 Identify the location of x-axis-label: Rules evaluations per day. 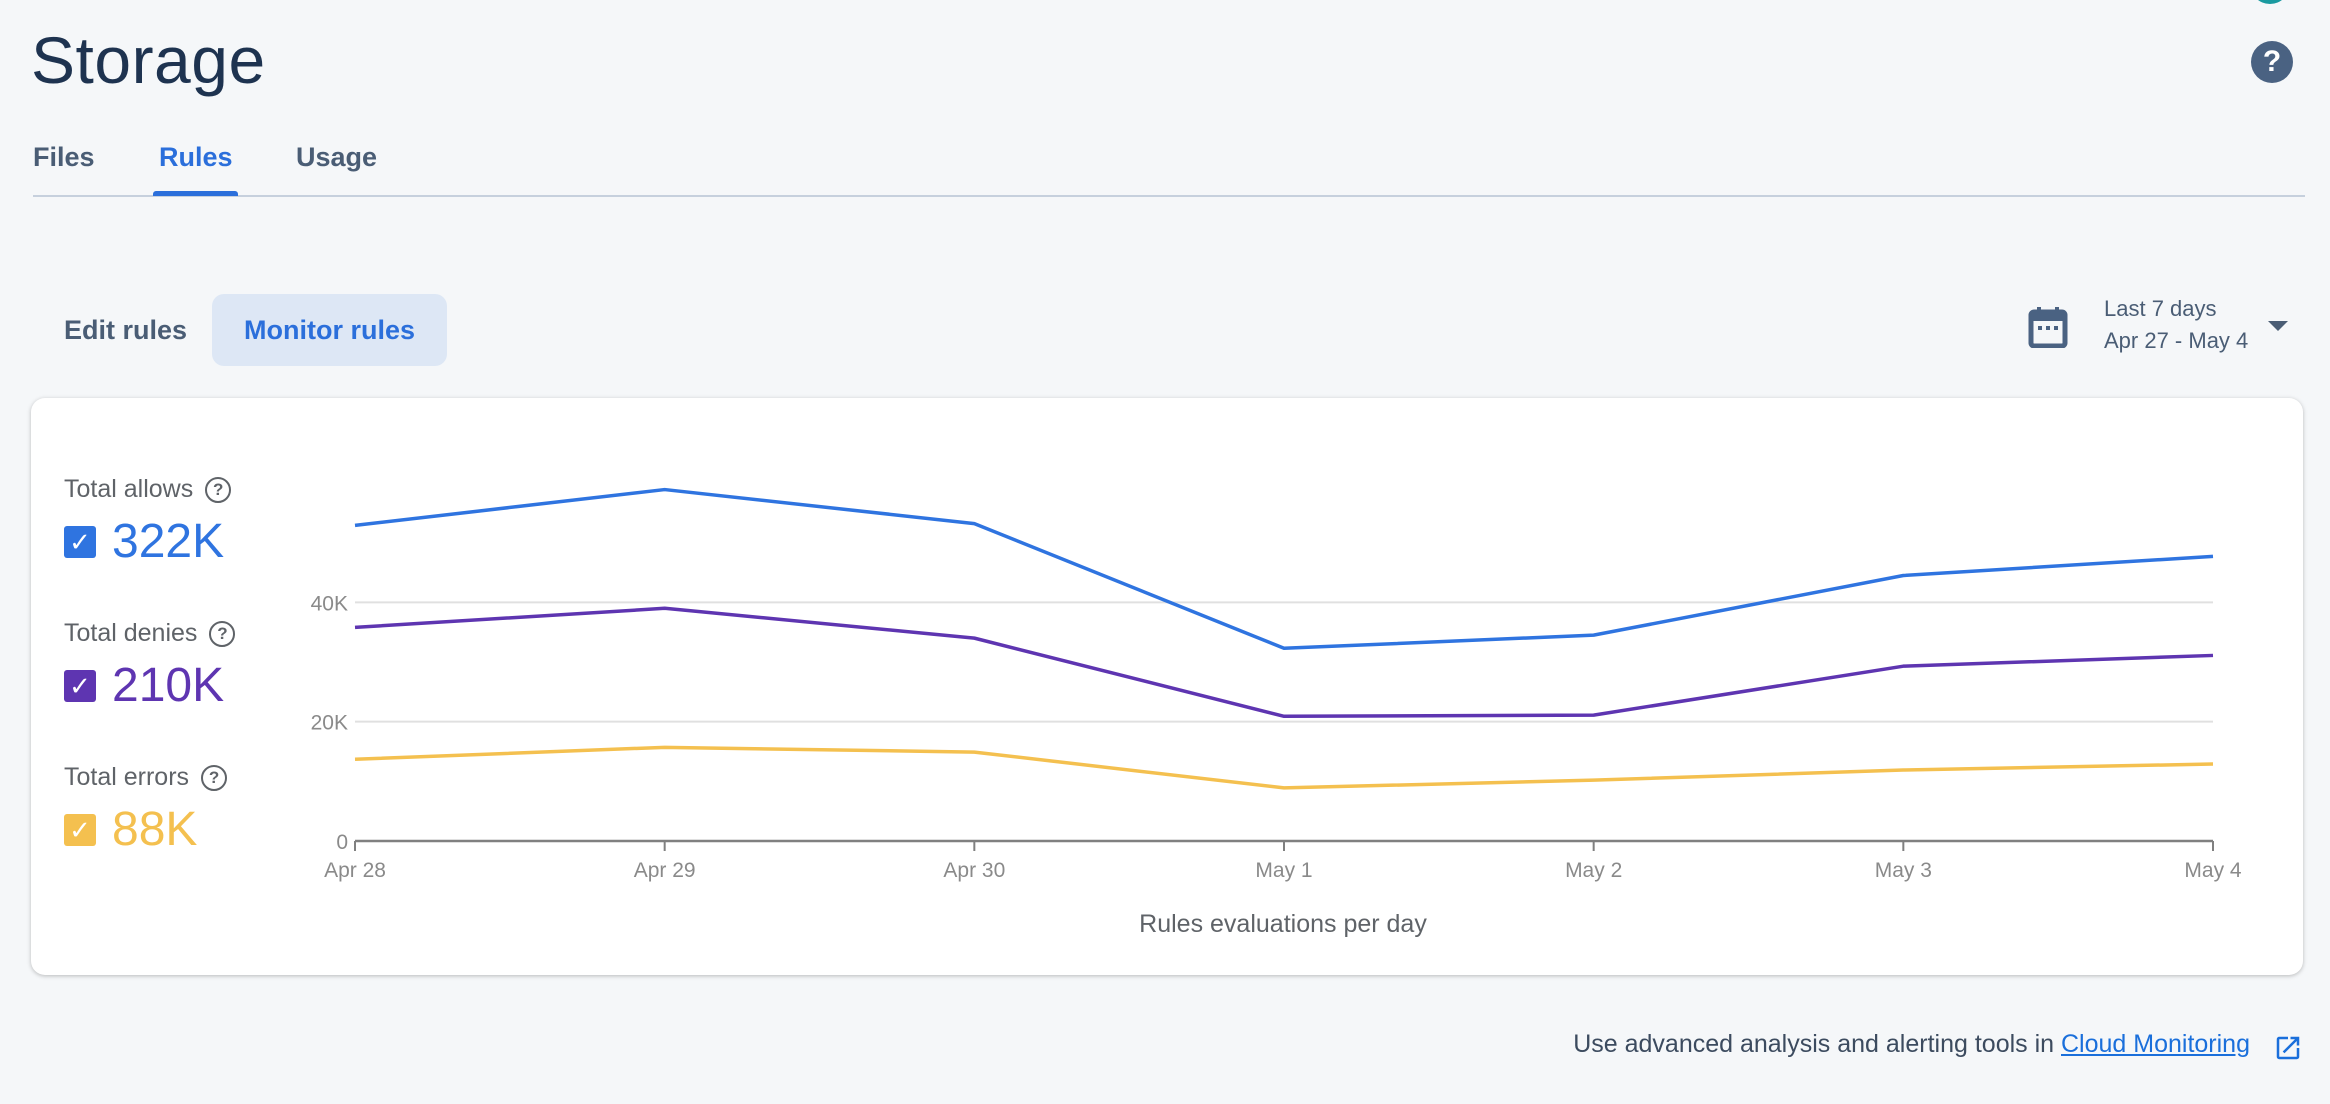
(1283, 924).